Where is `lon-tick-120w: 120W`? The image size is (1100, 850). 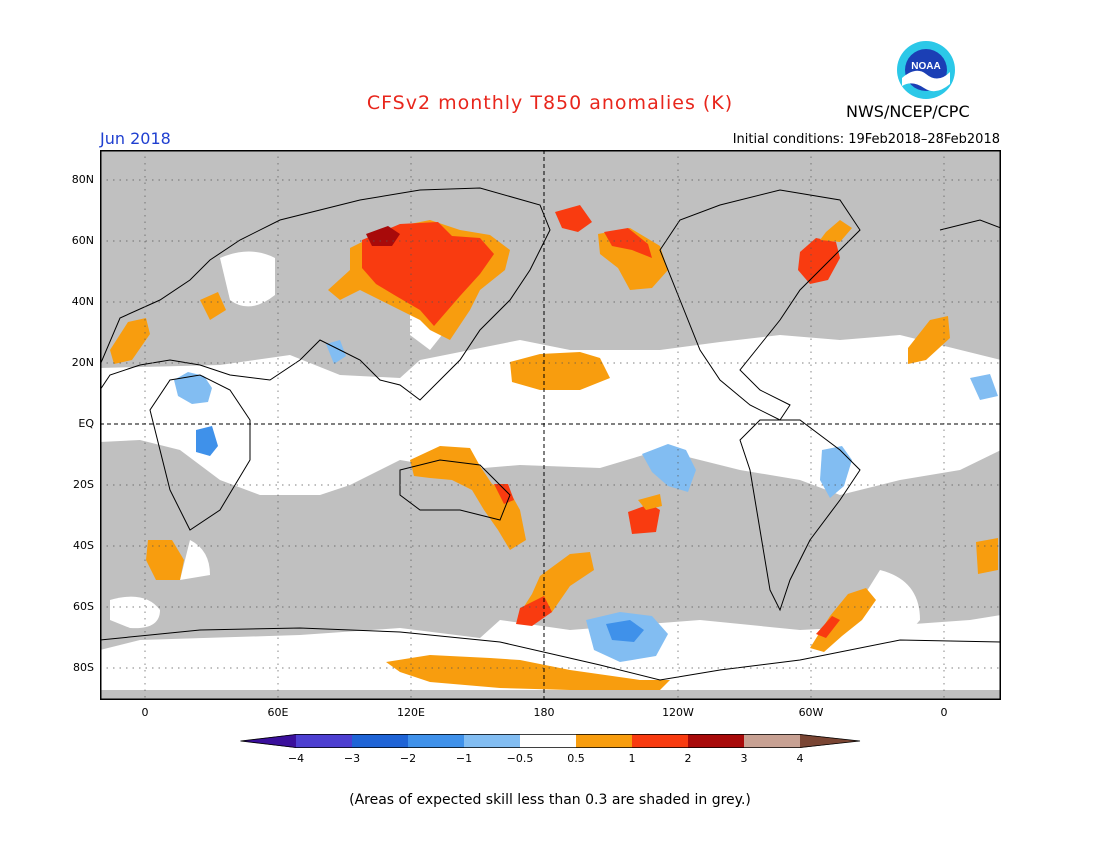 lon-tick-120w: 120W is located at coordinates (678, 712).